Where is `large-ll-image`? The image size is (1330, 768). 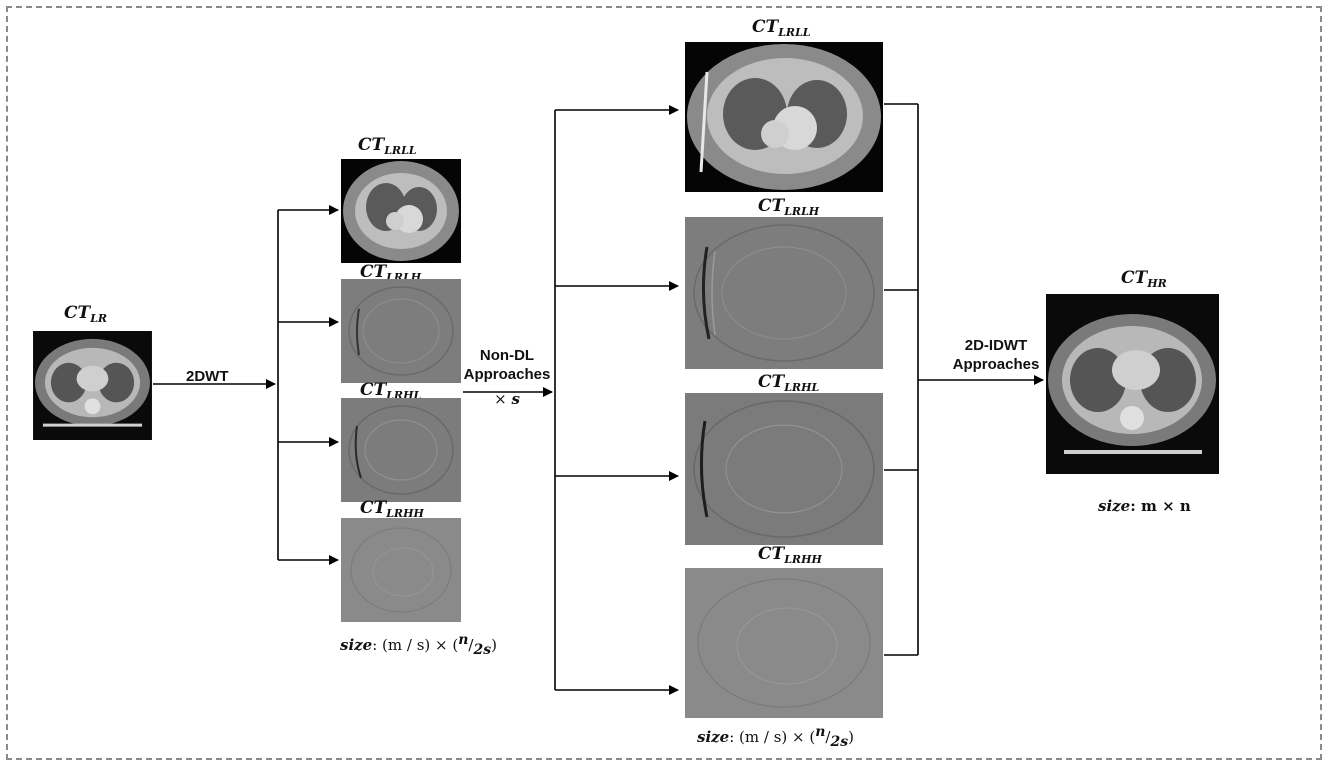 large-ll-image is located at coordinates (784, 117).